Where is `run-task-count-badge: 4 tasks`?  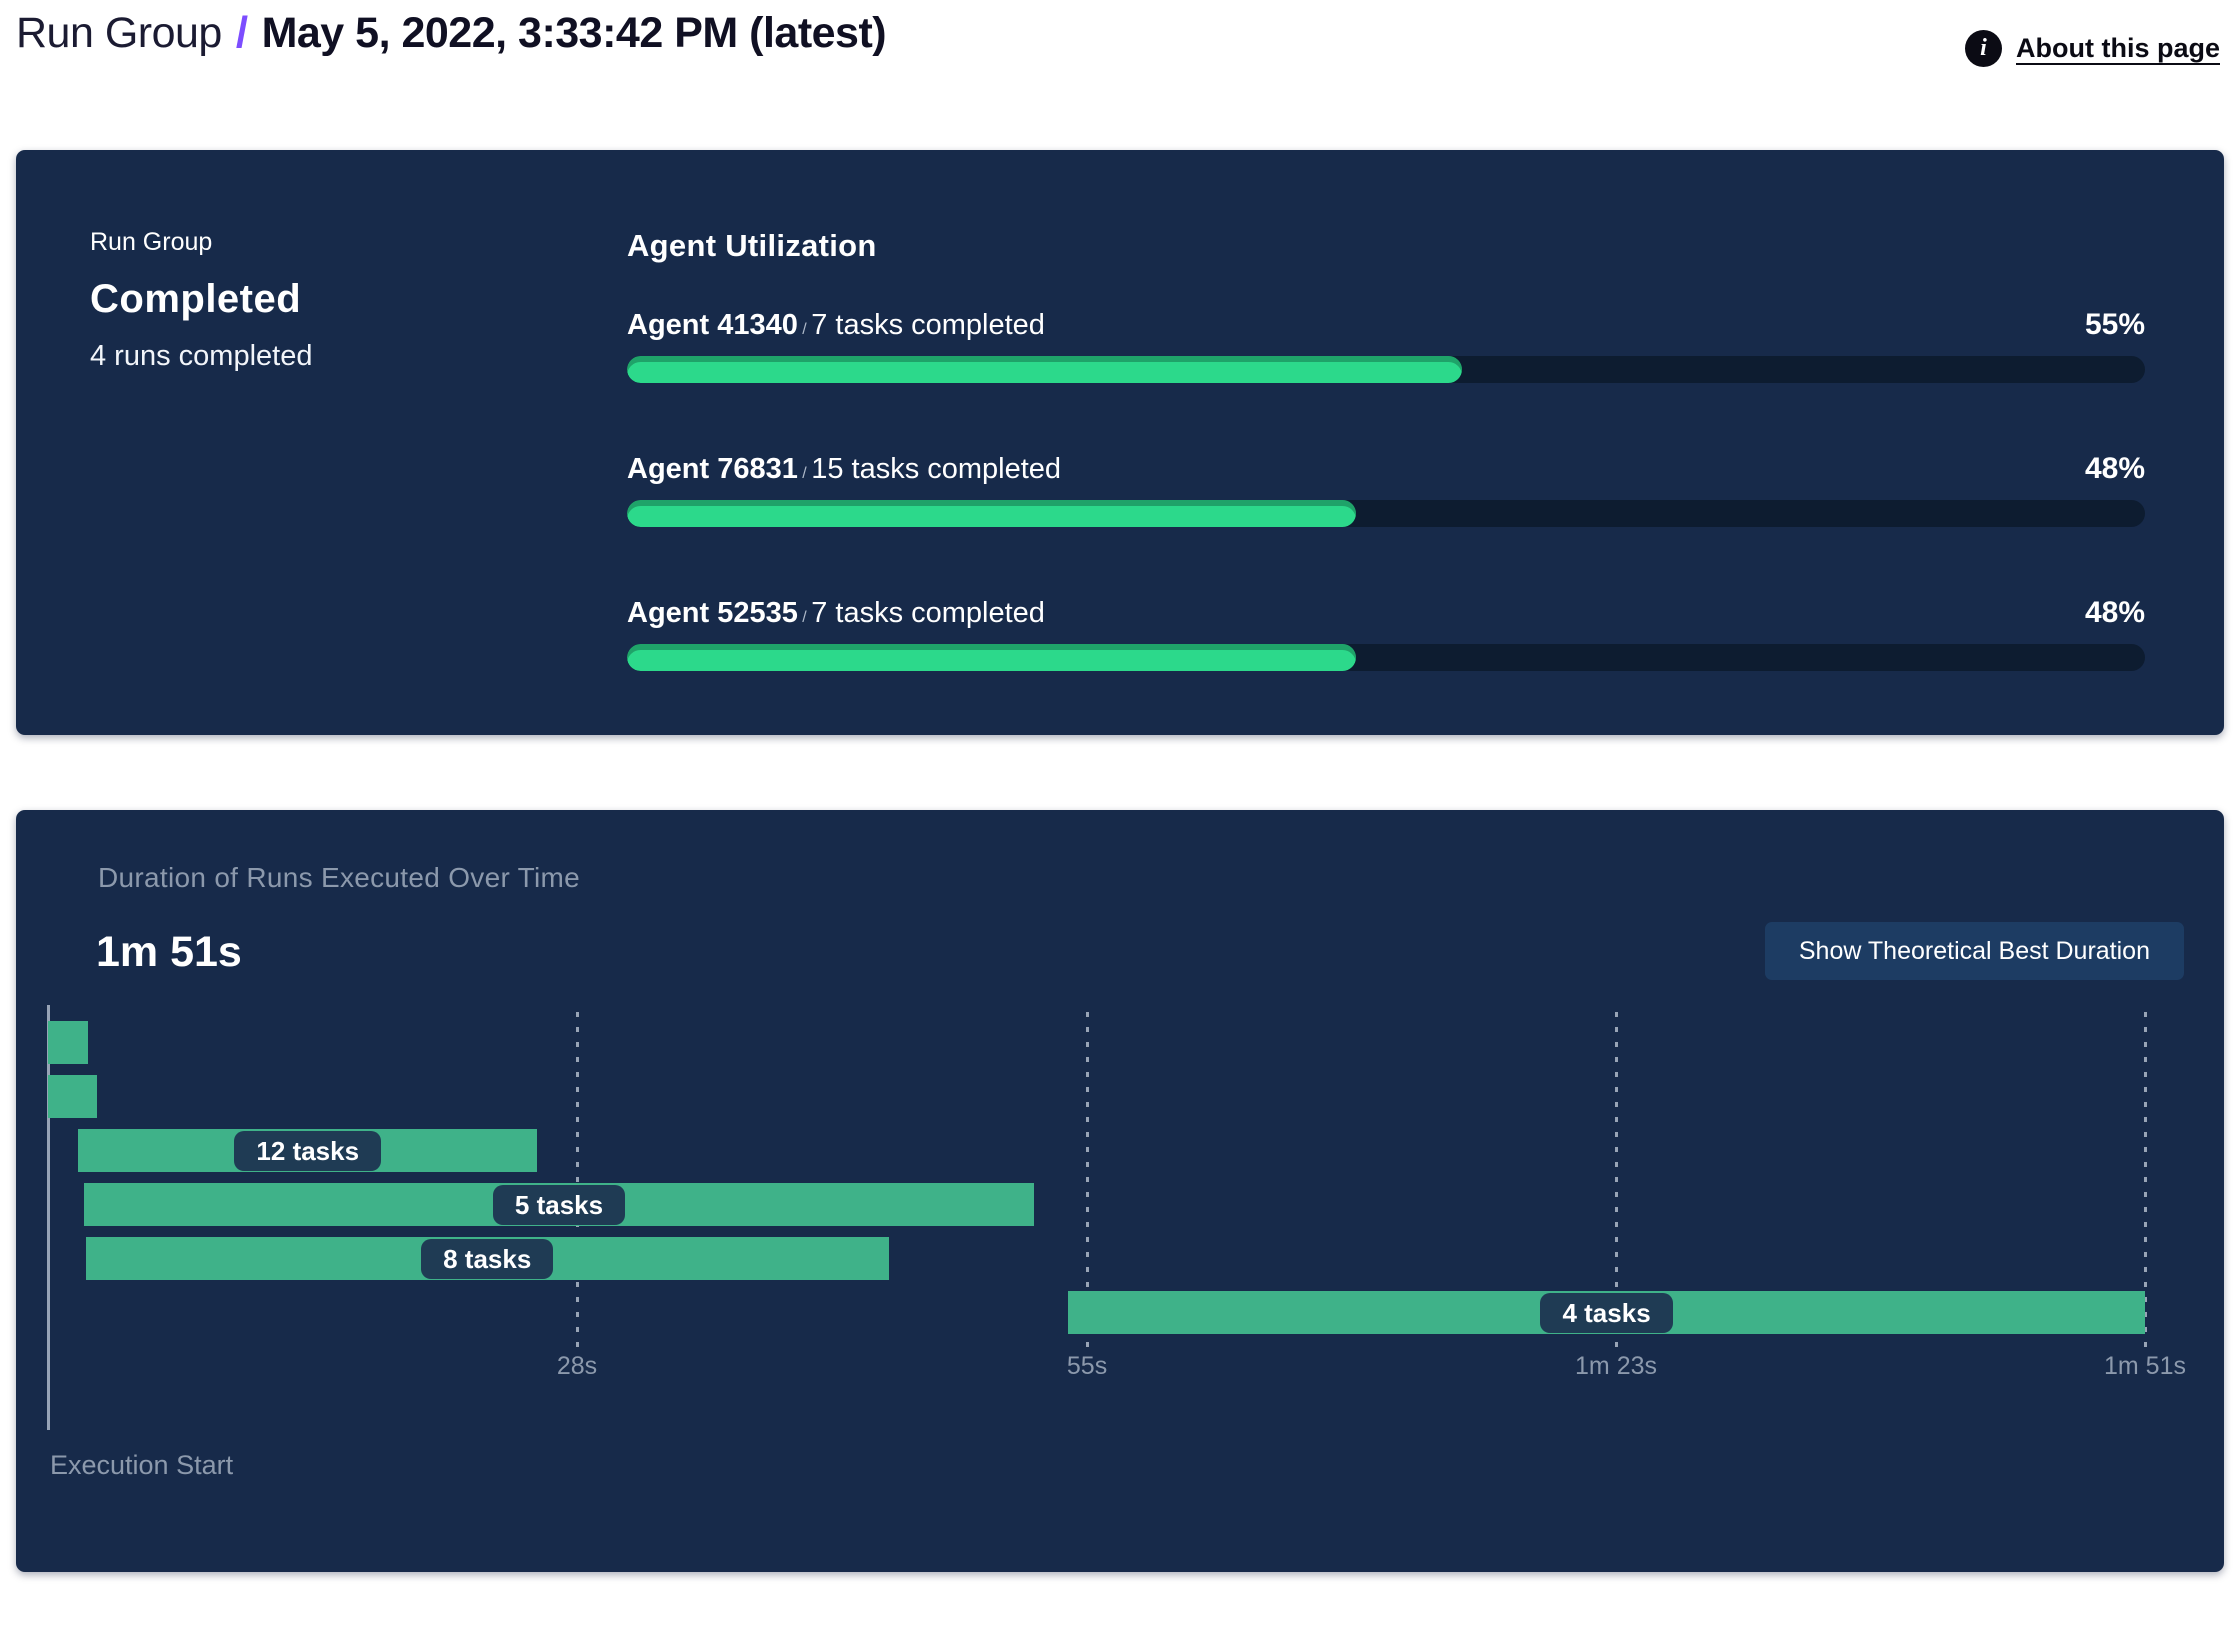 run-task-count-badge: 4 tasks is located at coordinates (1606, 1312).